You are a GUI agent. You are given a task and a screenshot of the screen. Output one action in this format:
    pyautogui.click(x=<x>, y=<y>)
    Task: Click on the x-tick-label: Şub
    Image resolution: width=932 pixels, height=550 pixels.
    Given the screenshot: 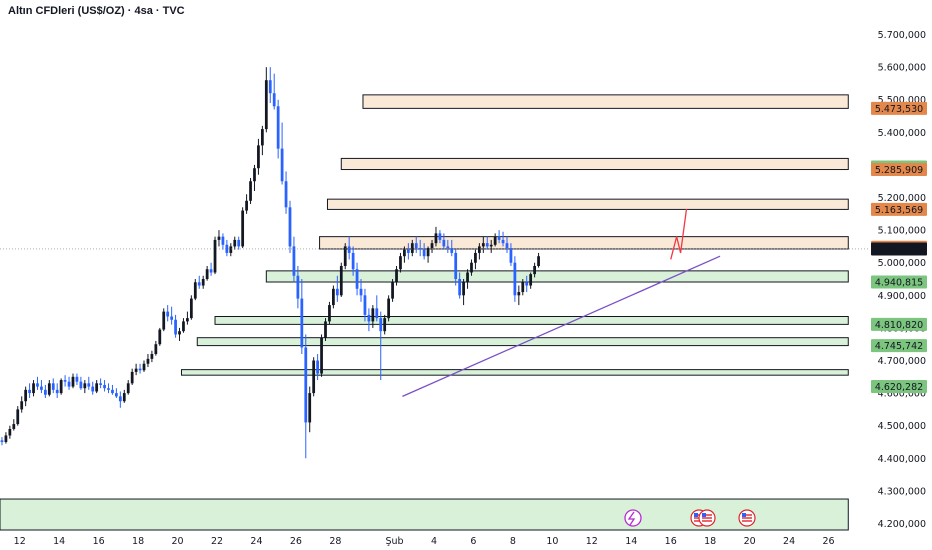 What is the action you would take?
    pyautogui.click(x=394, y=541)
    